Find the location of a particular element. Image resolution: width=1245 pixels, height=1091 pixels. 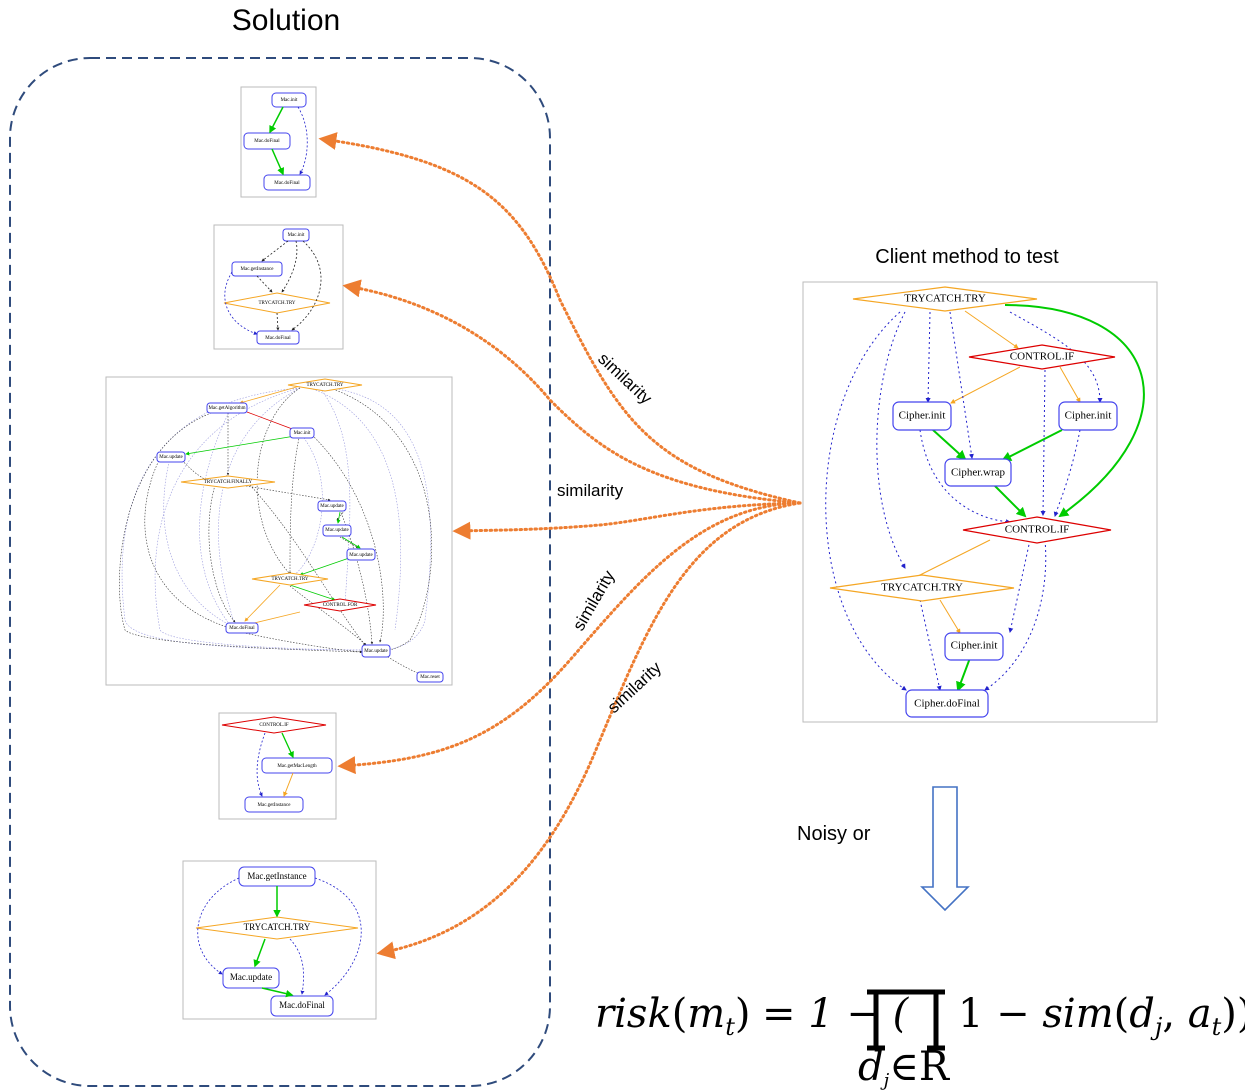

graph3-node-mac-init is located at coordinates (302, 433).